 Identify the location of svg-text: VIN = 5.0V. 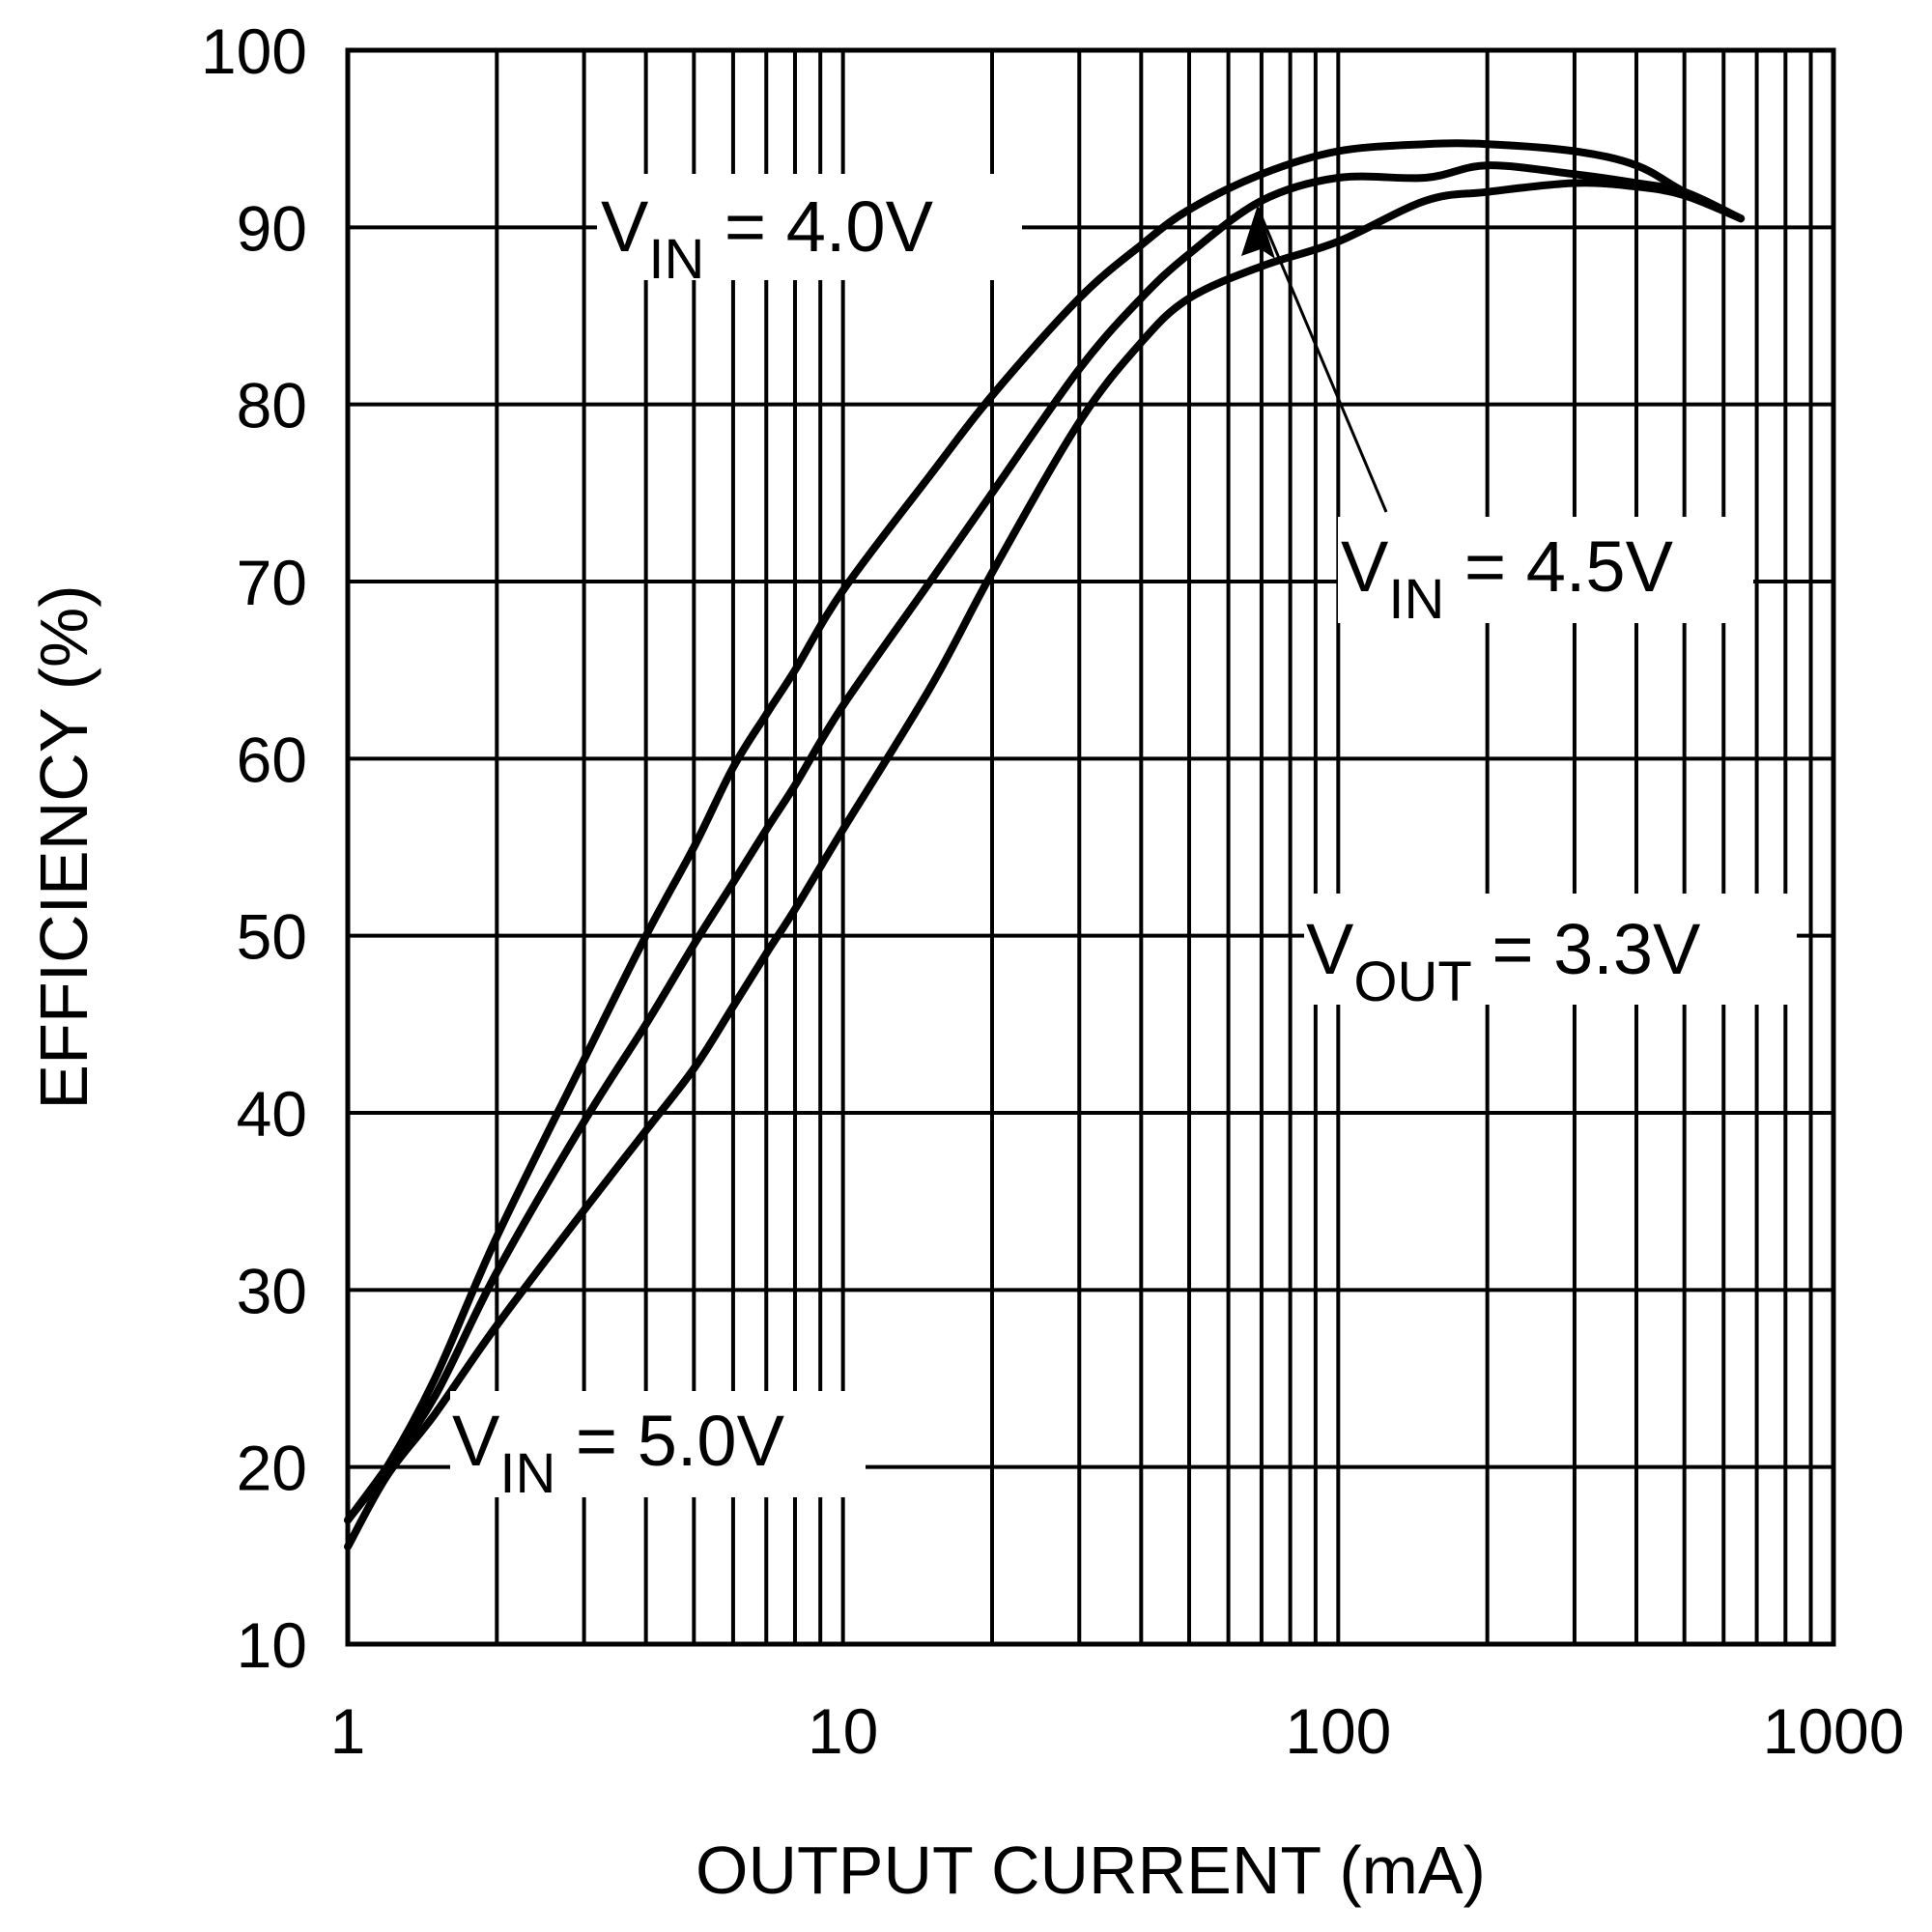
(618, 1453).